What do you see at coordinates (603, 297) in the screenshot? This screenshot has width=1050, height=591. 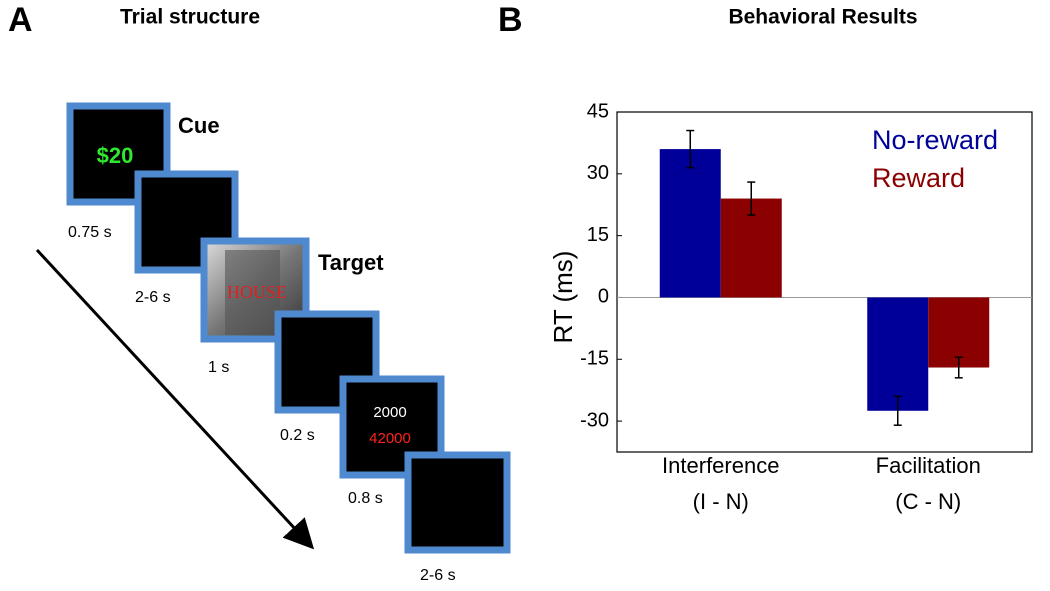 I see `y-tick-label: 0` at bounding box center [603, 297].